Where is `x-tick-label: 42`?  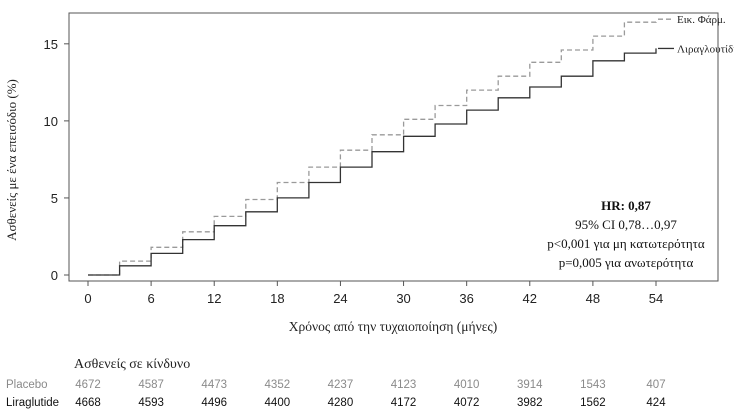 x-tick-label: 42 is located at coordinates (530, 298).